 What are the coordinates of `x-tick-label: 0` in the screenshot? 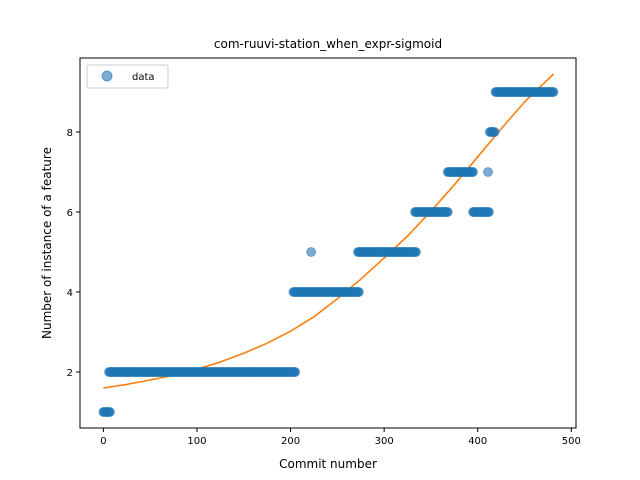 It's located at (103, 441).